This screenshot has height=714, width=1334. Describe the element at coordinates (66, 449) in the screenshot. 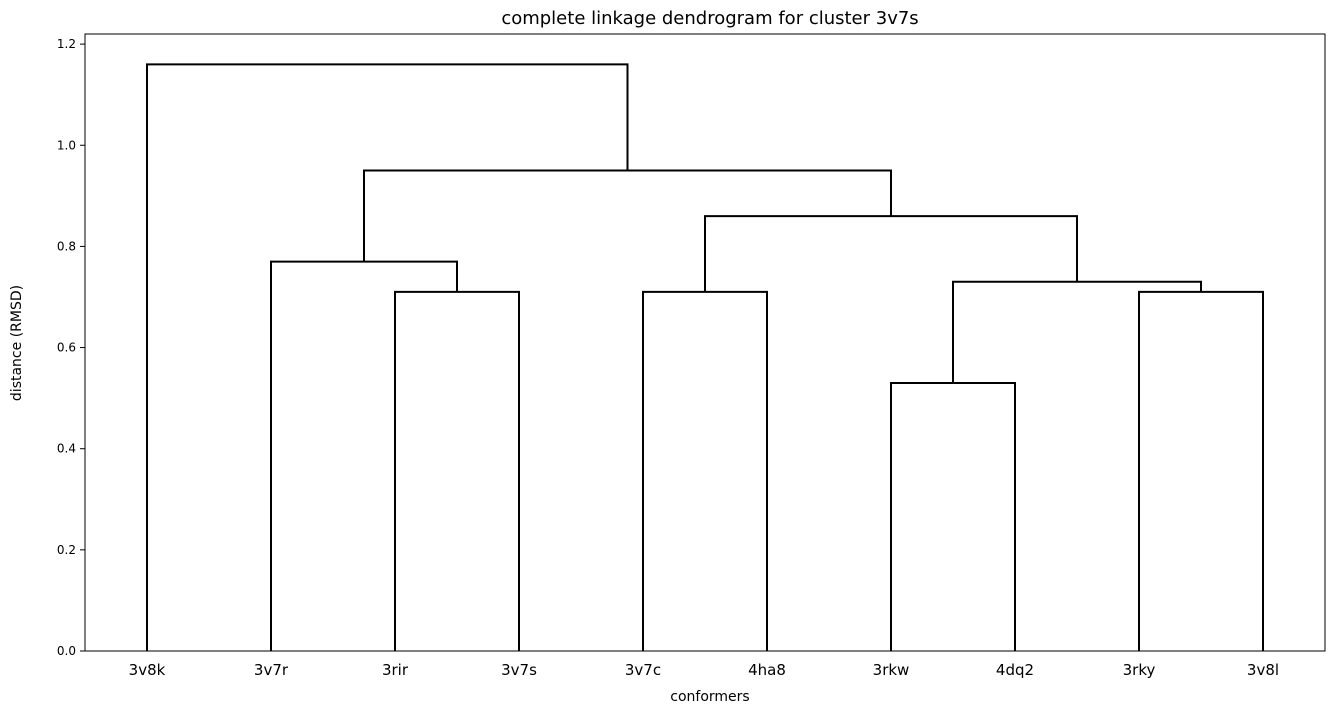

I see `y-tick-label: 0.4` at that location.